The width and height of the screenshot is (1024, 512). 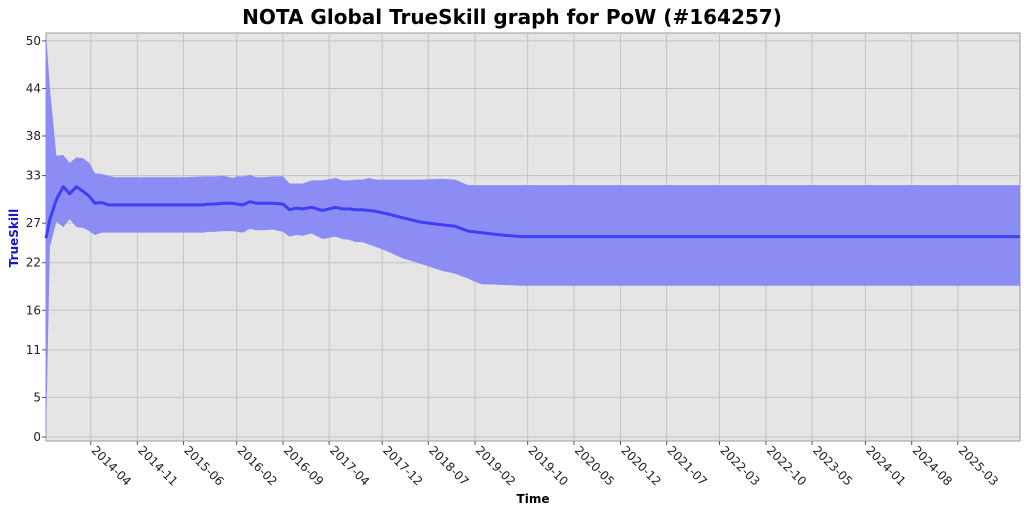 I want to click on x-tick-label: 2017-04, so click(x=349, y=465).